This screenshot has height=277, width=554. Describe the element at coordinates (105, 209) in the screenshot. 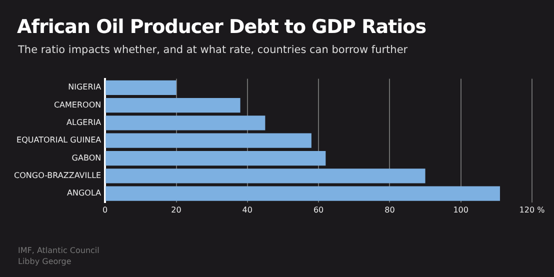

I see `x-tick-label: 0` at that location.